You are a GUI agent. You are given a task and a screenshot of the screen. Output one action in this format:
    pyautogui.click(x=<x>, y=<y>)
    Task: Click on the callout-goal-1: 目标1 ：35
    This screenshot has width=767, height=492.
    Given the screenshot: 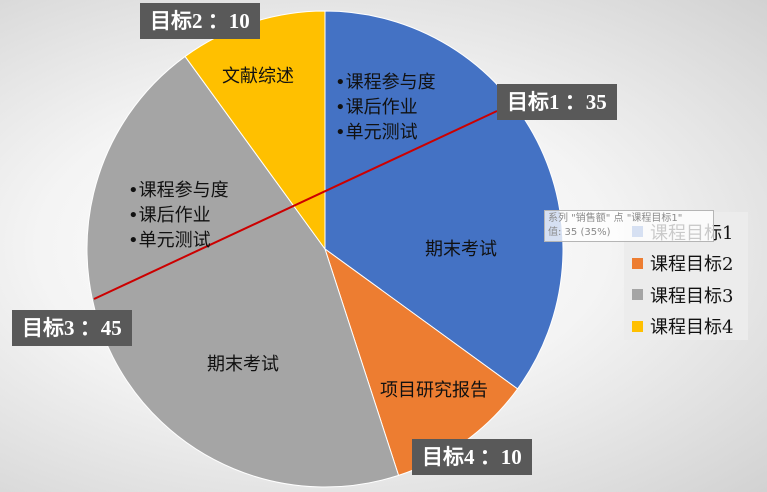 What is the action you would take?
    pyautogui.click(x=557, y=102)
    